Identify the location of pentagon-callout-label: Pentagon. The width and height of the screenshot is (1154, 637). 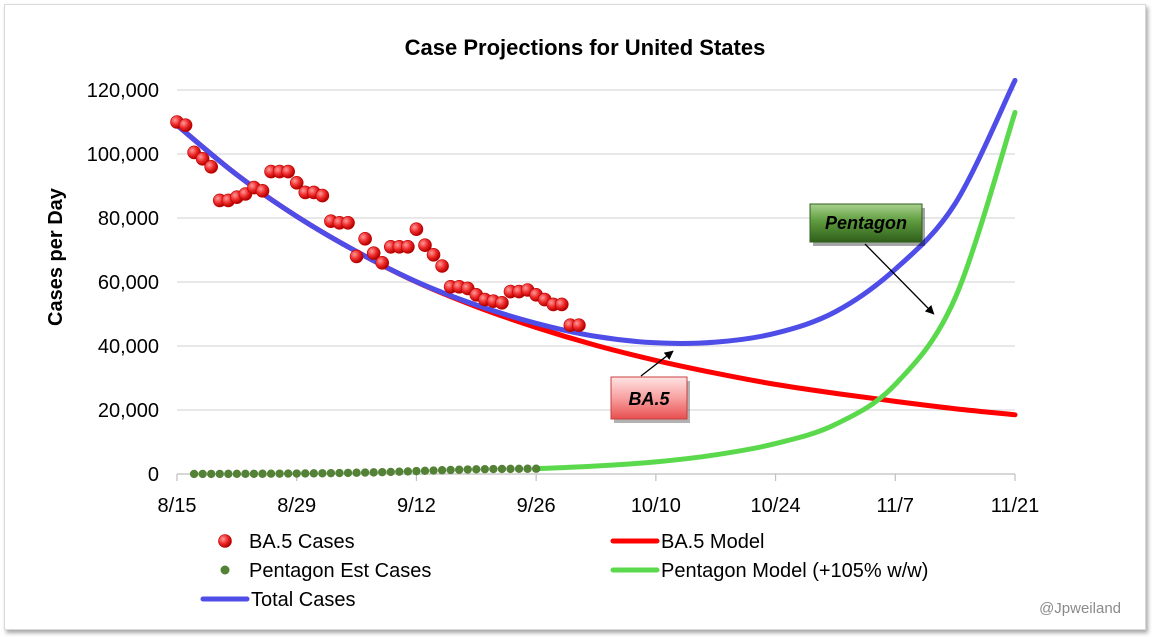
(866, 223).